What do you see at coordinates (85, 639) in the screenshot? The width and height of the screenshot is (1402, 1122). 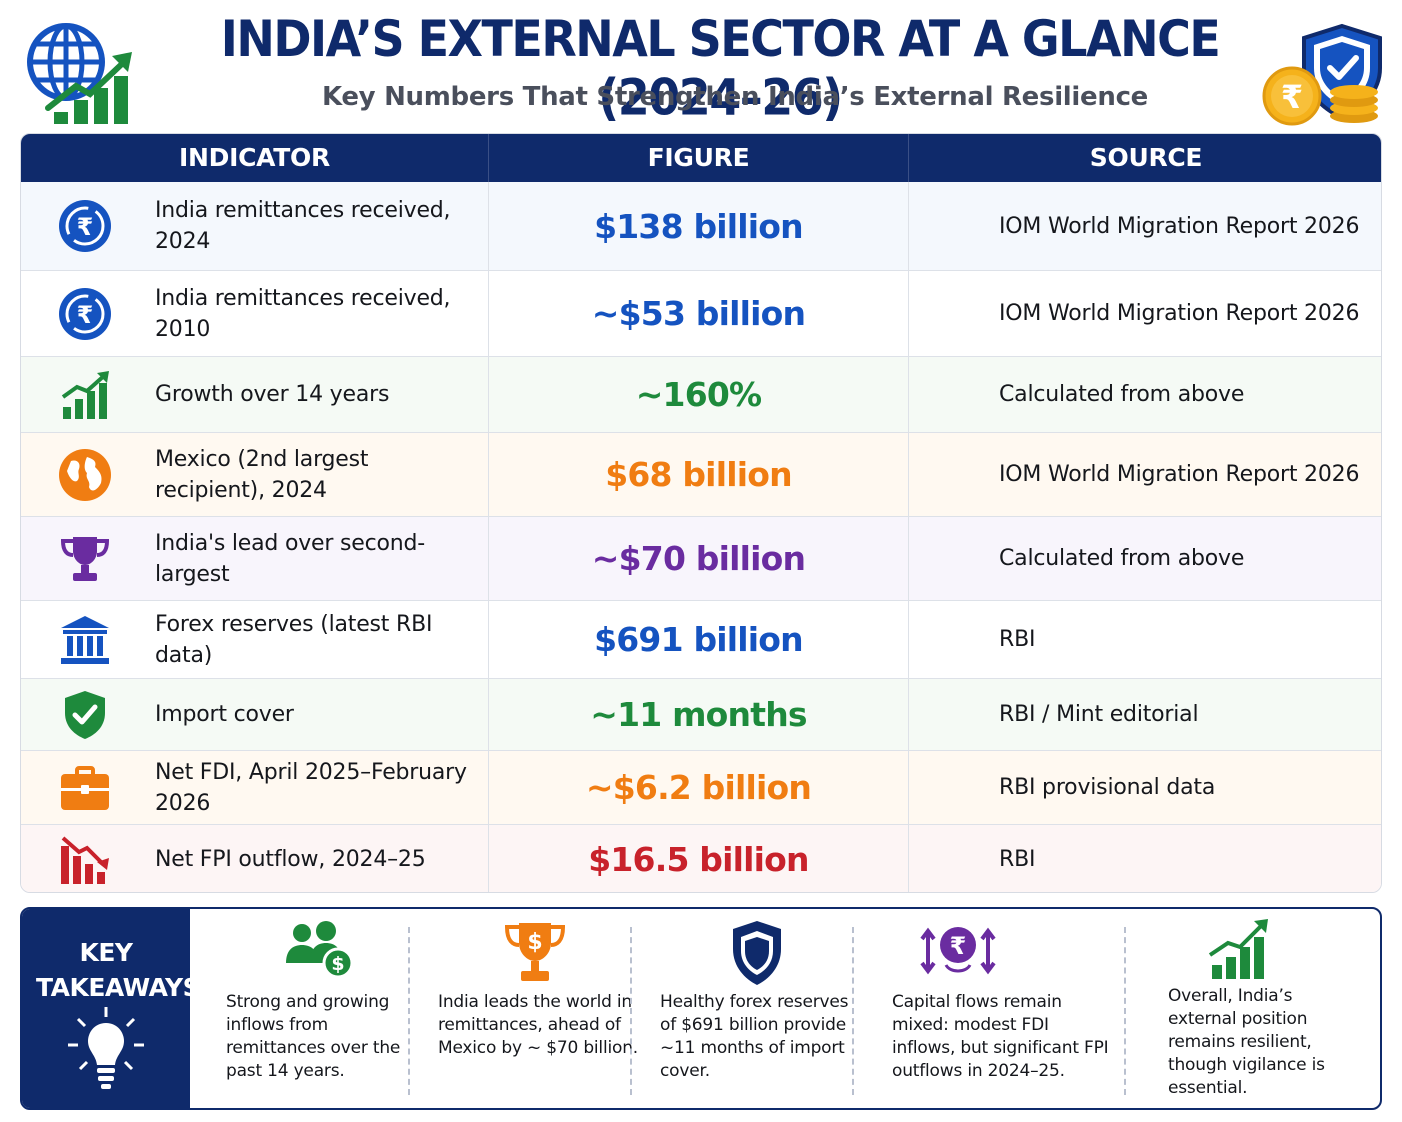 I see `bank-icon` at bounding box center [85, 639].